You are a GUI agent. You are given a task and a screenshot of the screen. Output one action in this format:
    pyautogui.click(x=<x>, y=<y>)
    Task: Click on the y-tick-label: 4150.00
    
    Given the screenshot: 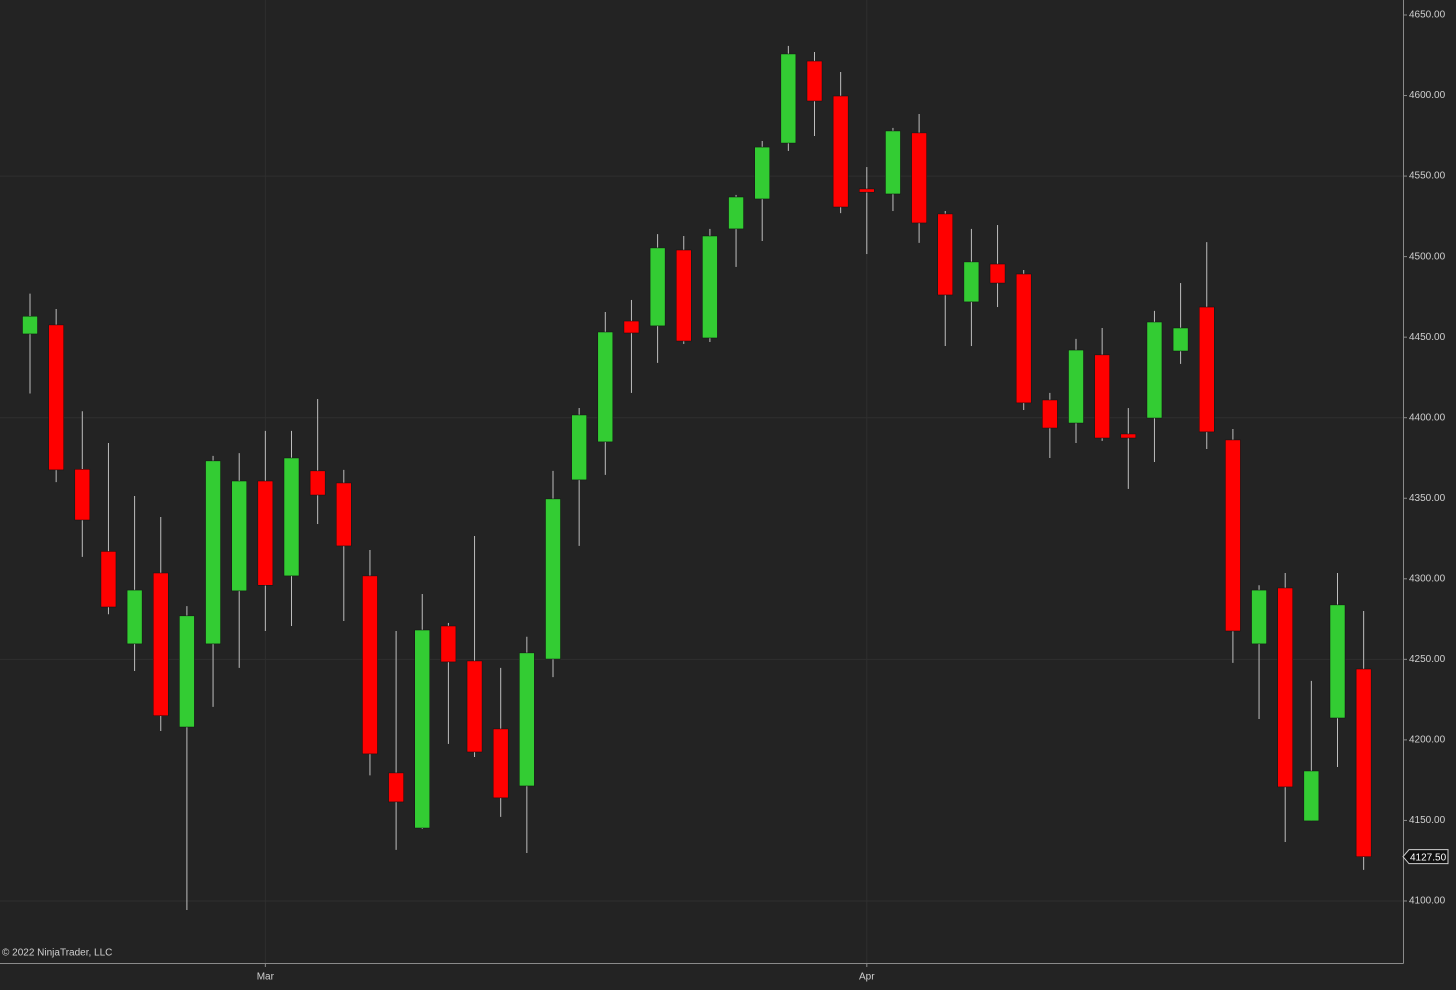 What is the action you would take?
    pyautogui.click(x=1427, y=820)
    